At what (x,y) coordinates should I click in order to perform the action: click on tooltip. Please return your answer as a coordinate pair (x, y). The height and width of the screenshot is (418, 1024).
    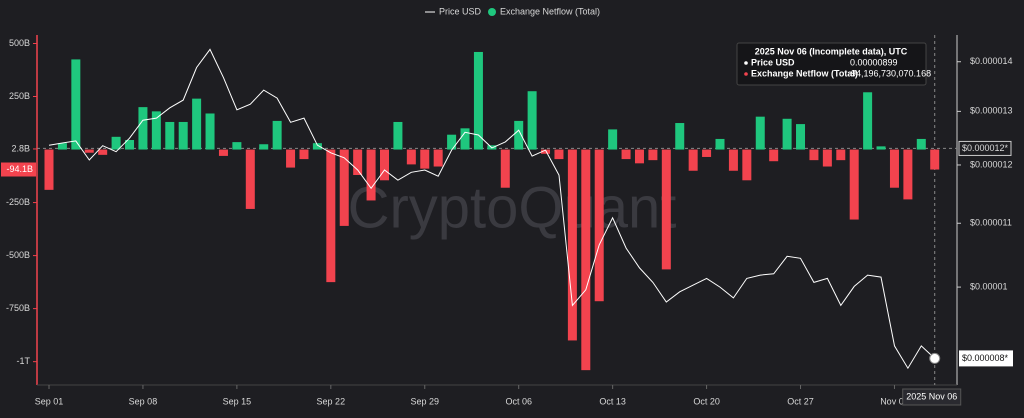
    Looking at the image, I should click on (831, 64).